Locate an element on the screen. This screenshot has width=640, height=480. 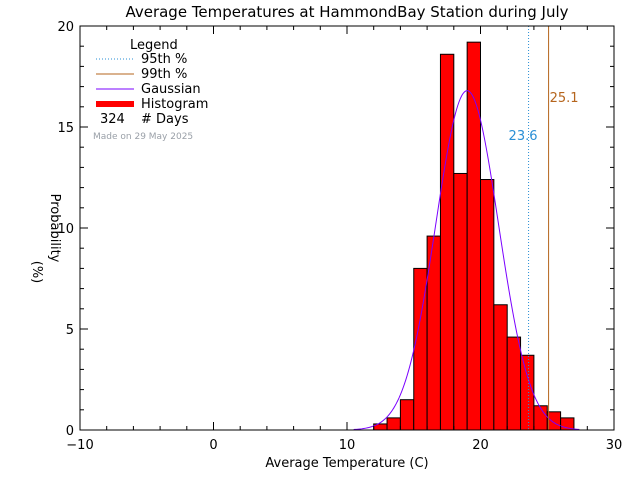
y-axis-unit: (%) is located at coordinates (36, 272).